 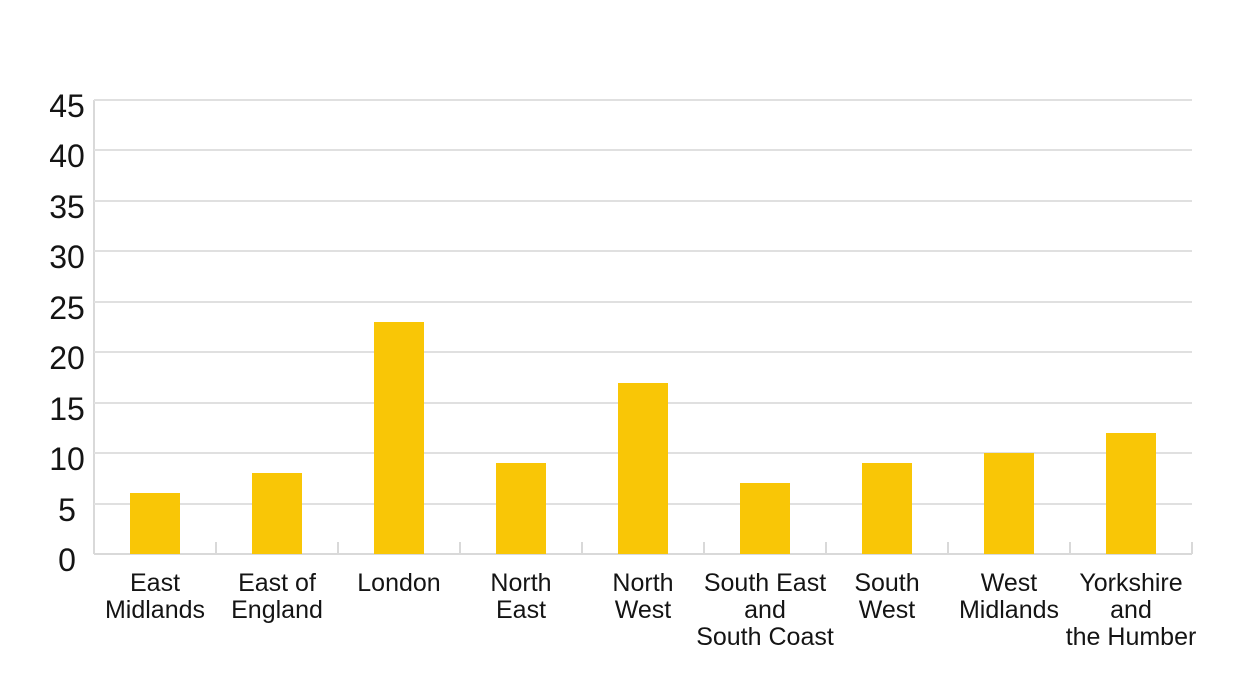 I want to click on bar-north-west, so click(x=643, y=468).